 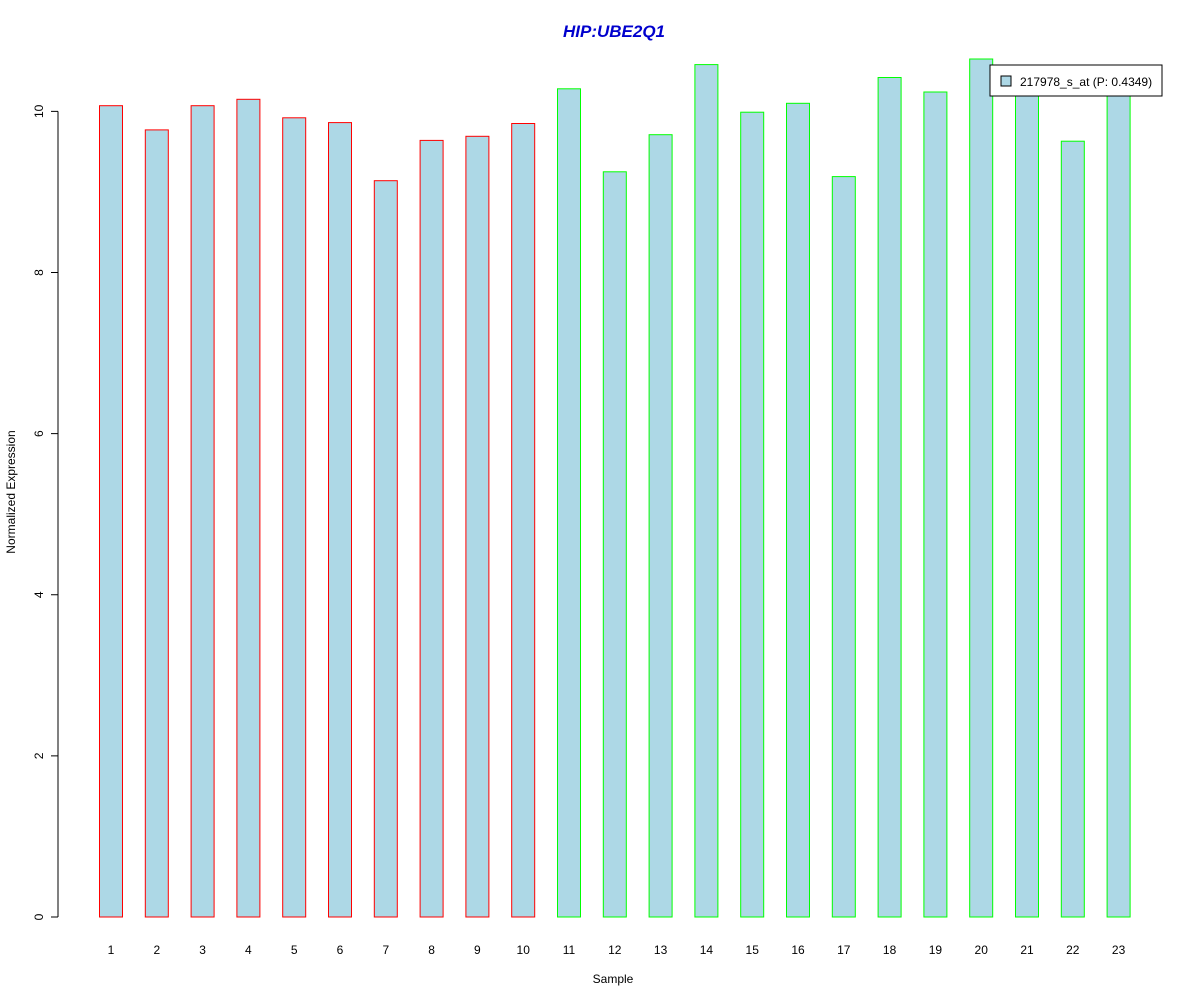 What do you see at coordinates (45, 512) in the screenshot?
I see `y-axis: 0 2 4 6 8 10` at bounding box center [45, 512].